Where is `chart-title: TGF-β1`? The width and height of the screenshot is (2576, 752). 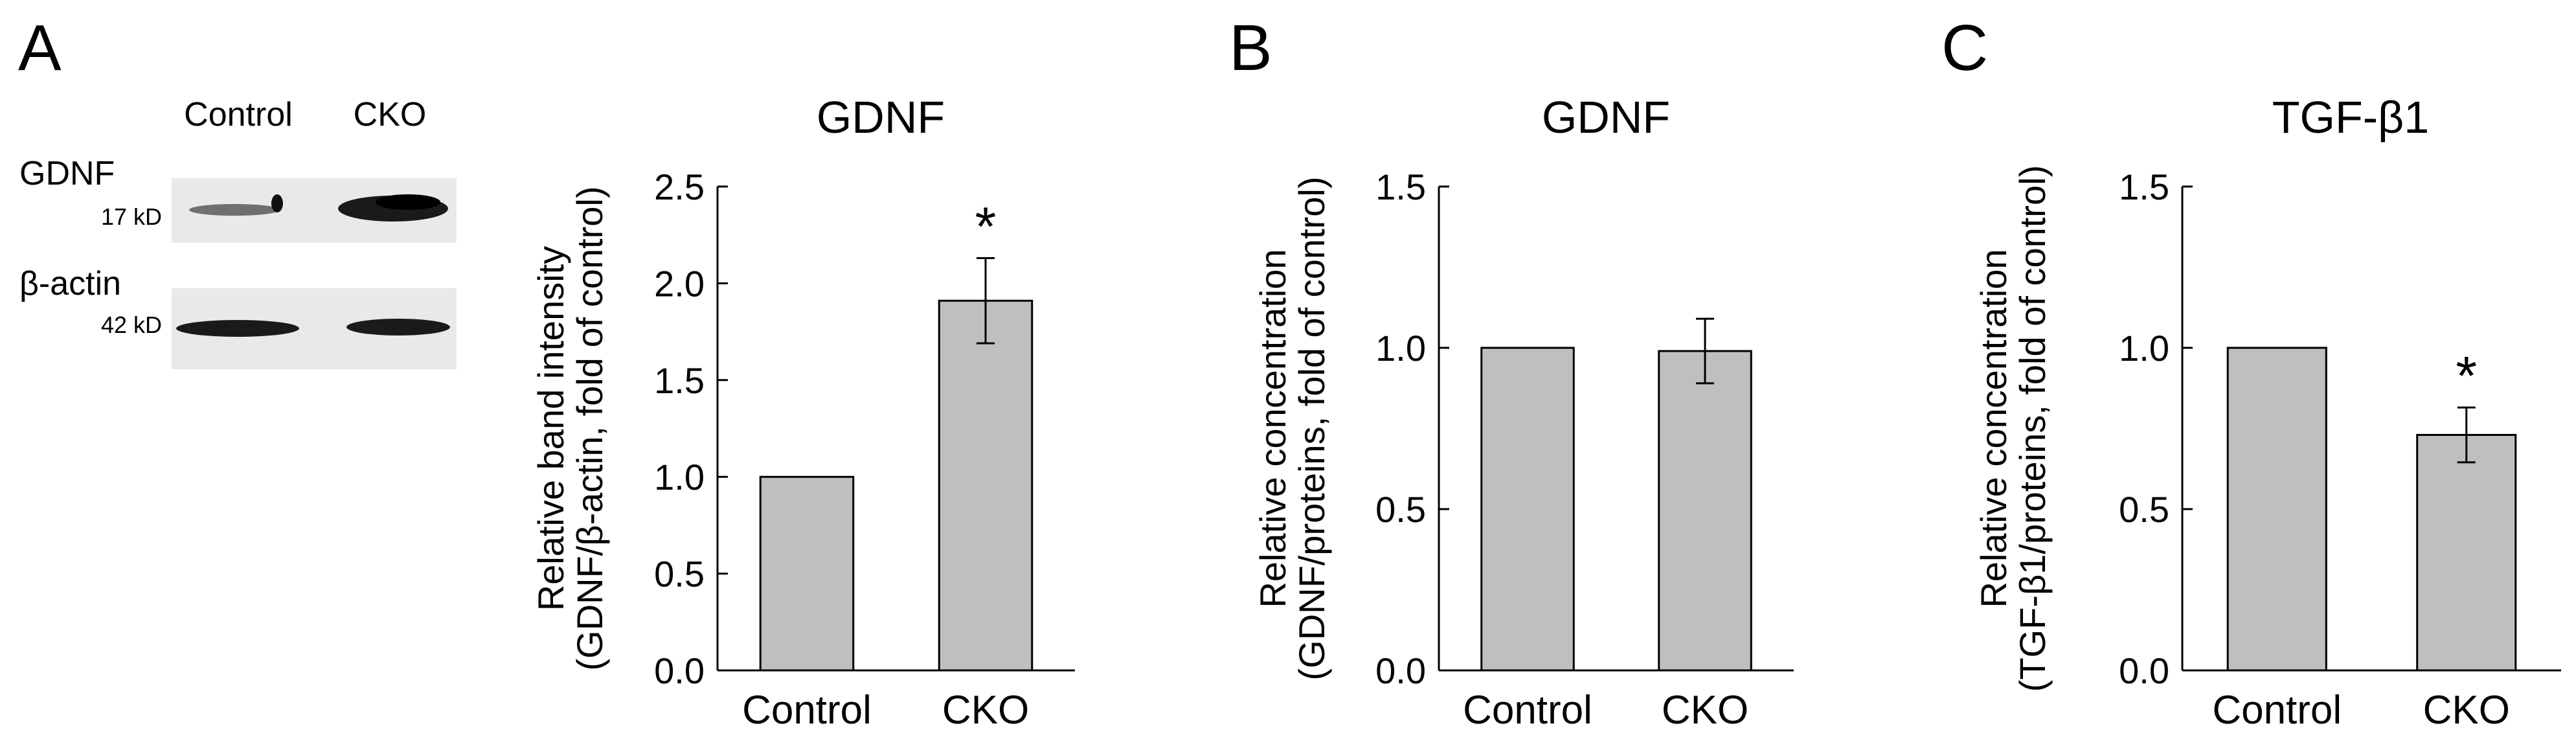
chart-title: TGF-β1 is located at coordinates (2350, 117).